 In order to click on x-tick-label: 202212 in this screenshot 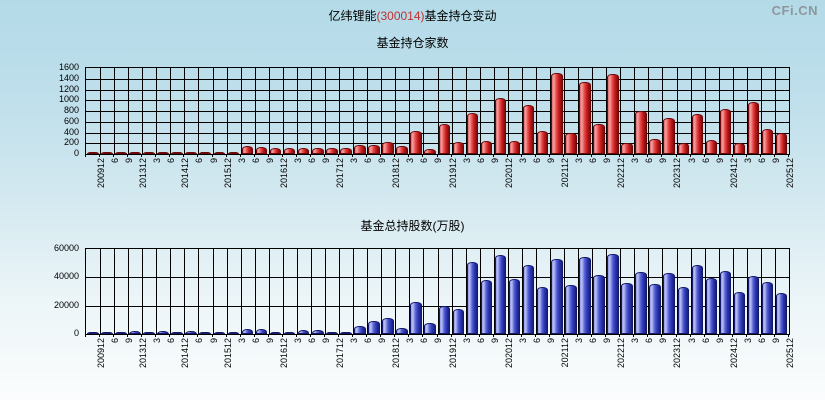, I will do `click(621, 173)`.